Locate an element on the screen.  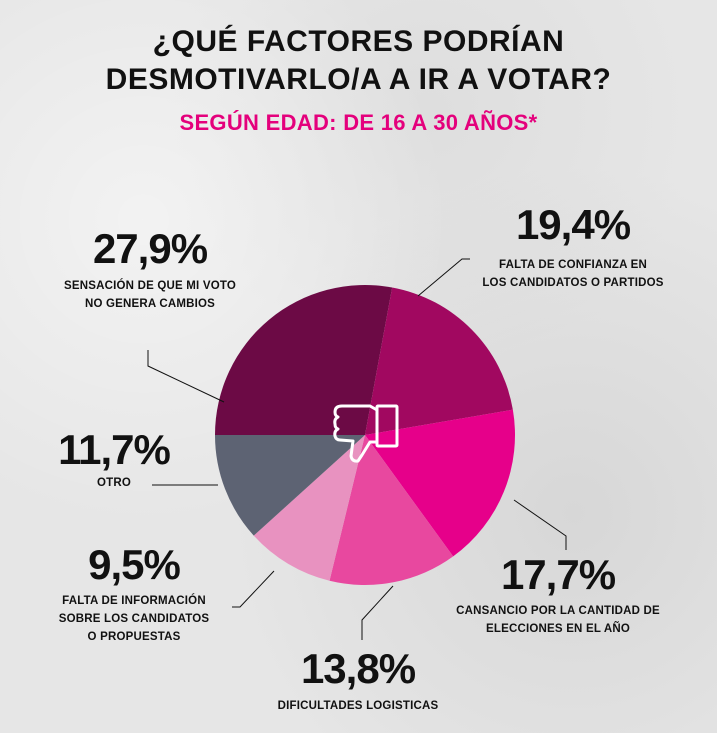
category-label-line: CANSANCIO POR LA CANTIDAD DE is located at coordinates (558, 611).